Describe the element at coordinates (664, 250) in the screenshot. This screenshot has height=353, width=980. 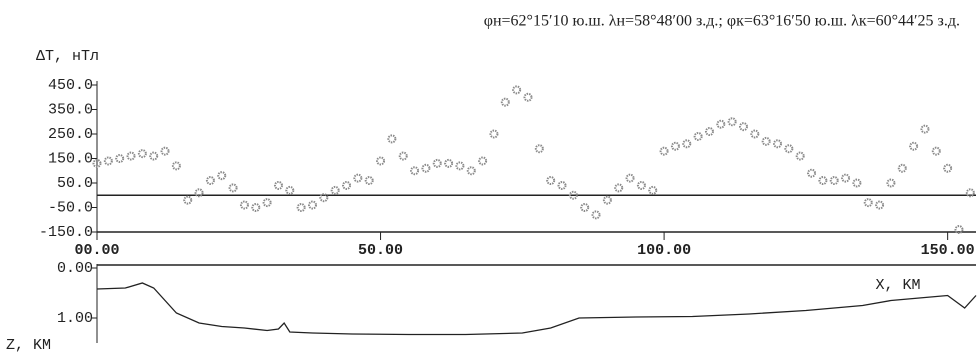
I see `x-tick-label: 100.00` at that location.